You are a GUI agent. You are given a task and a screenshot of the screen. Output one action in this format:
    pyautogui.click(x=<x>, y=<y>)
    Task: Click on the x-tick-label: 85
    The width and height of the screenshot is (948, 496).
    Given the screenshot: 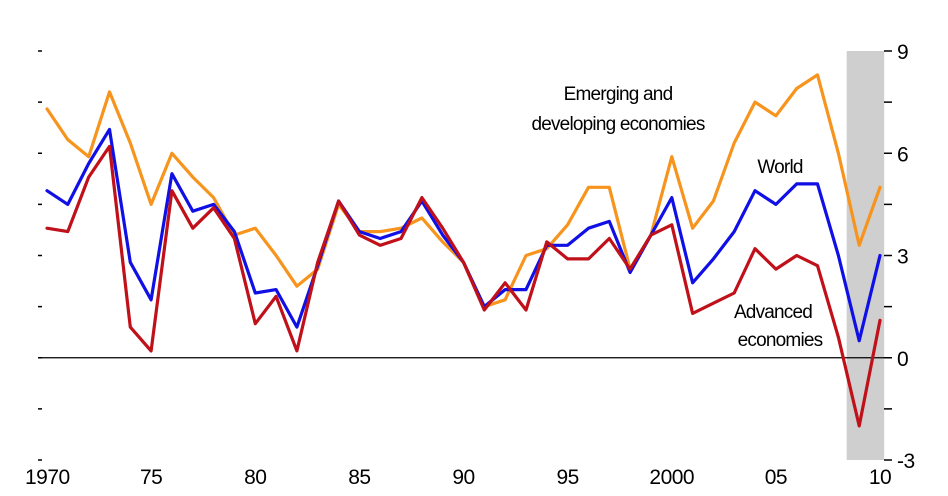 What is the action you would take?
    pyautogui.click(x=359, y=477)
    